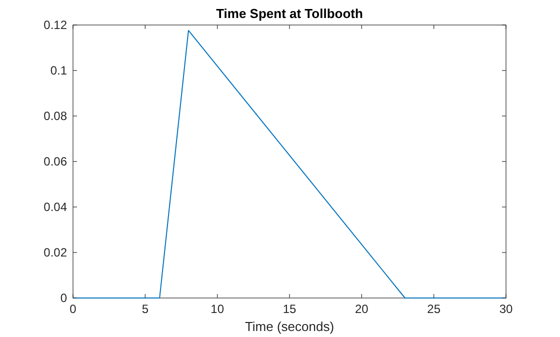  Describe the element at coordinates (145, 309) in the screenshot. I see `x-tick-label: 5` at that location.